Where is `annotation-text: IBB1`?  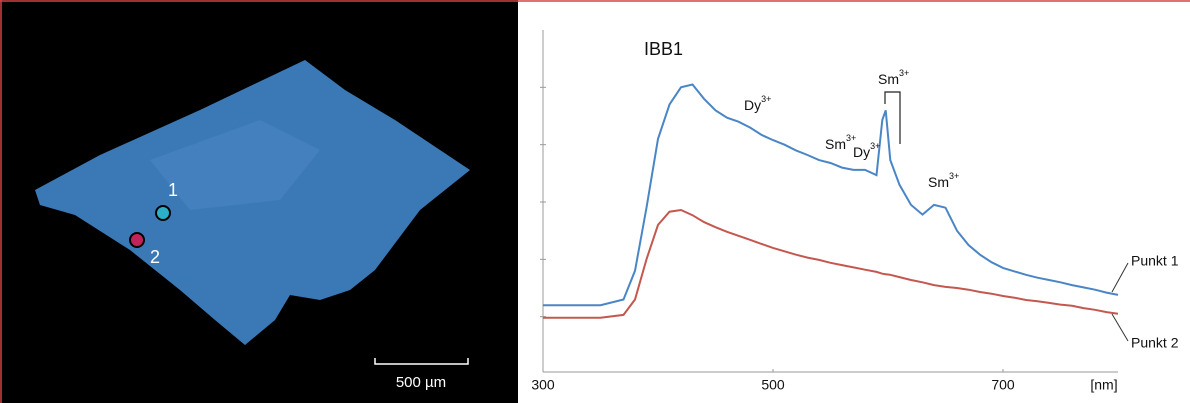
annotation-text: IBB1 is located at coordinates (663, 49).